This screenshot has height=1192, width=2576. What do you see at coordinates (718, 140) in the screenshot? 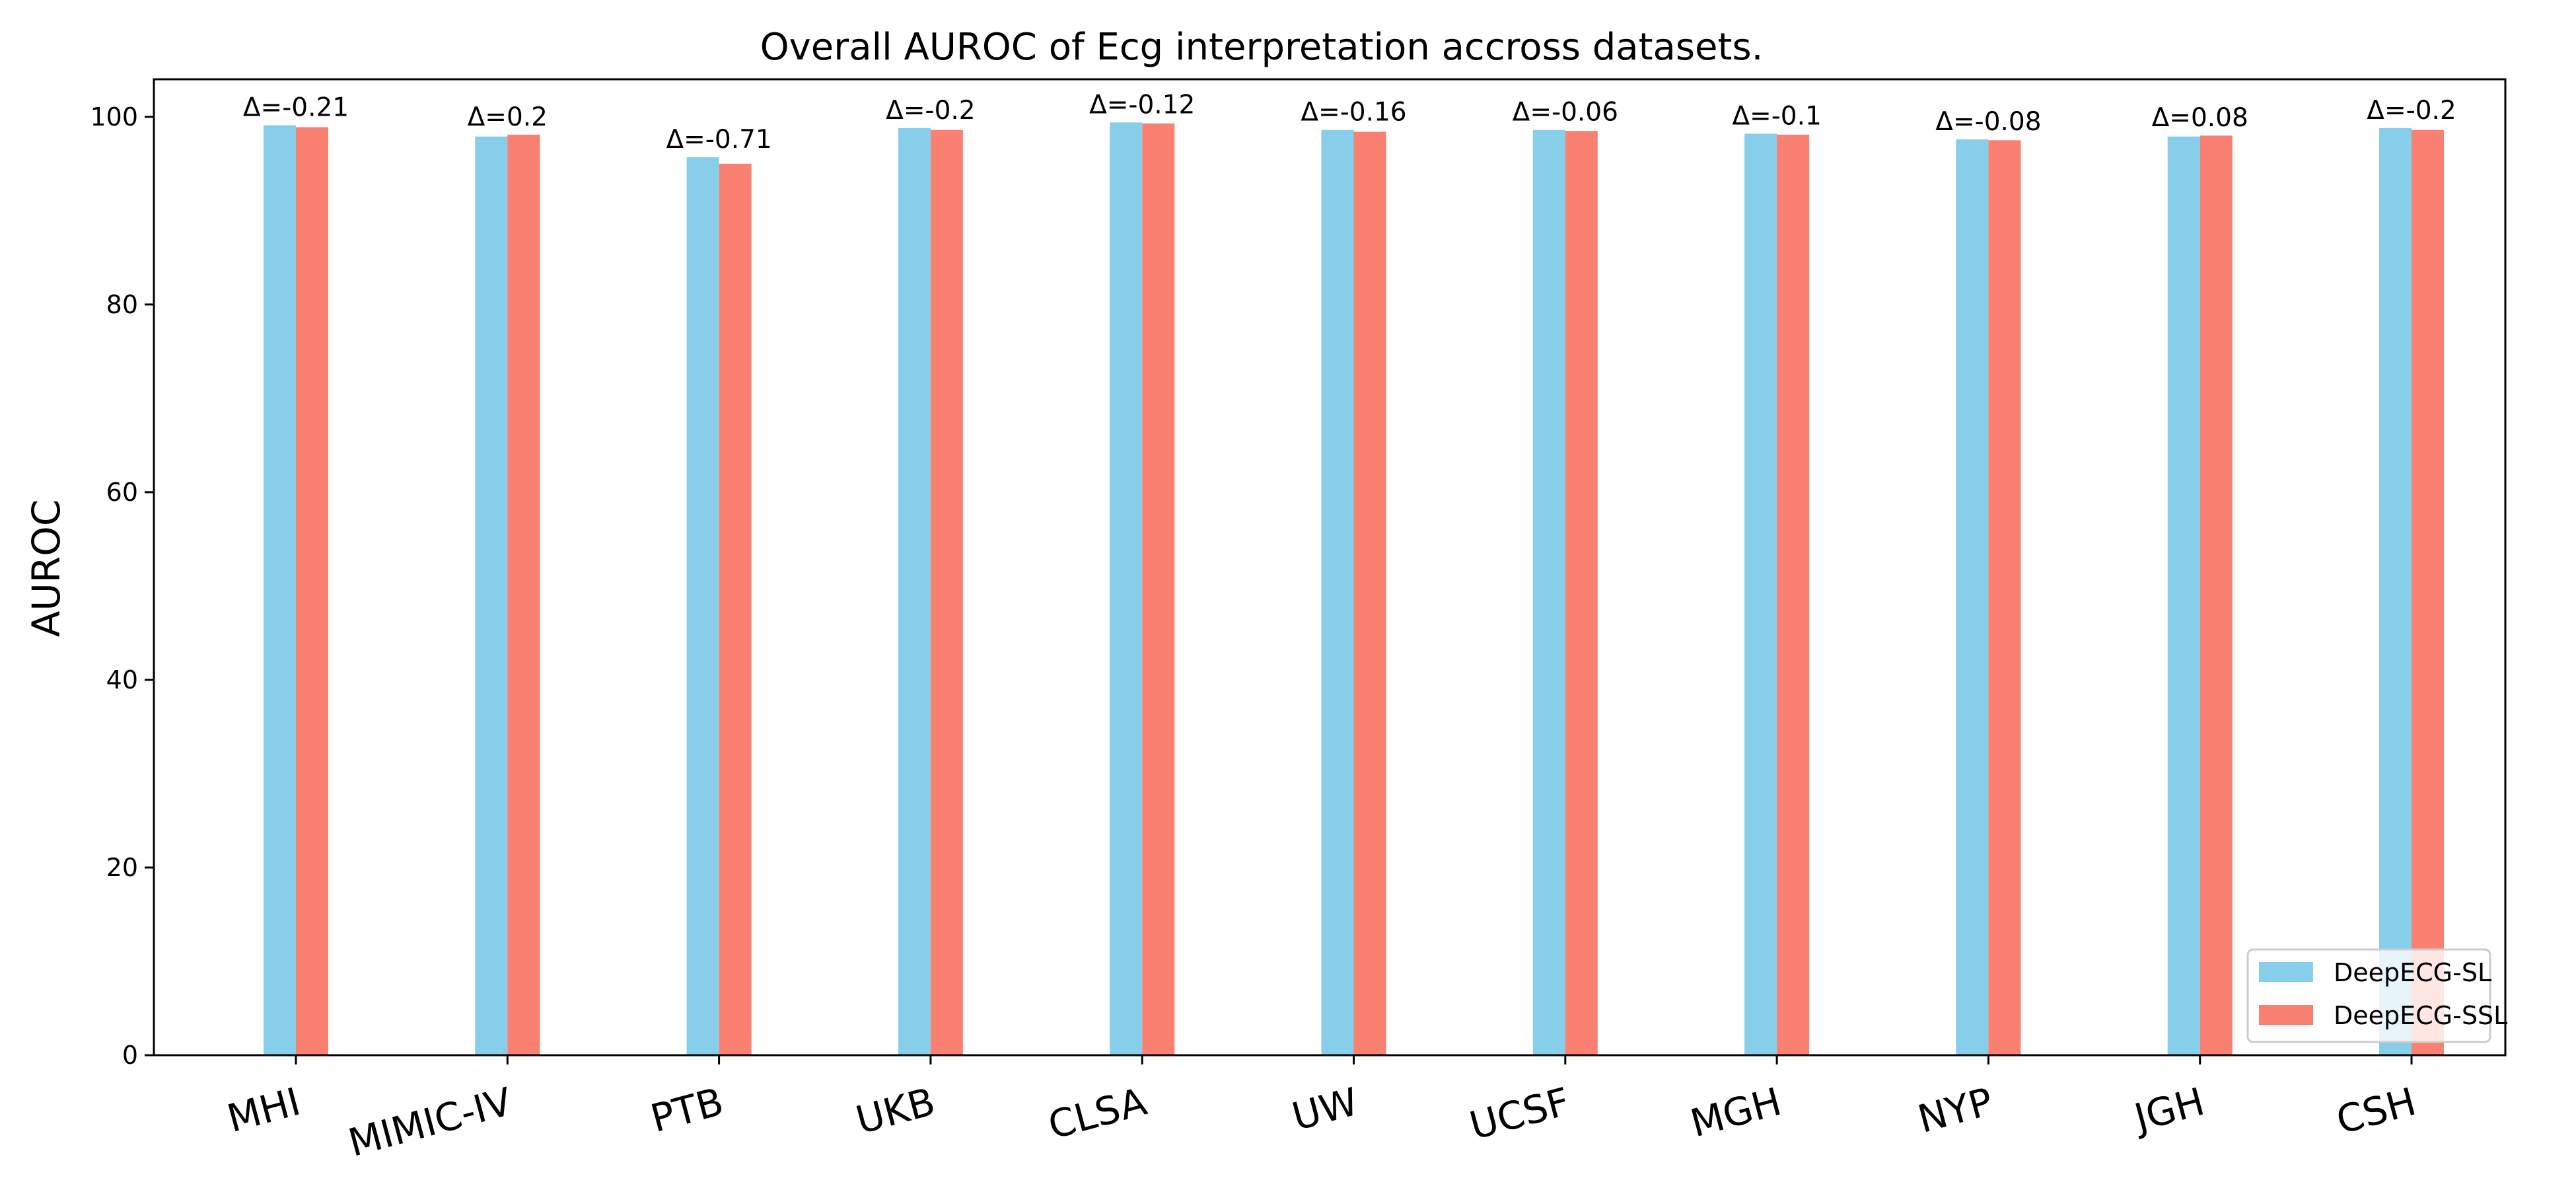
I see `delta-annotation-ptb: Δ=-0.71` at bounding box center [718, 140].